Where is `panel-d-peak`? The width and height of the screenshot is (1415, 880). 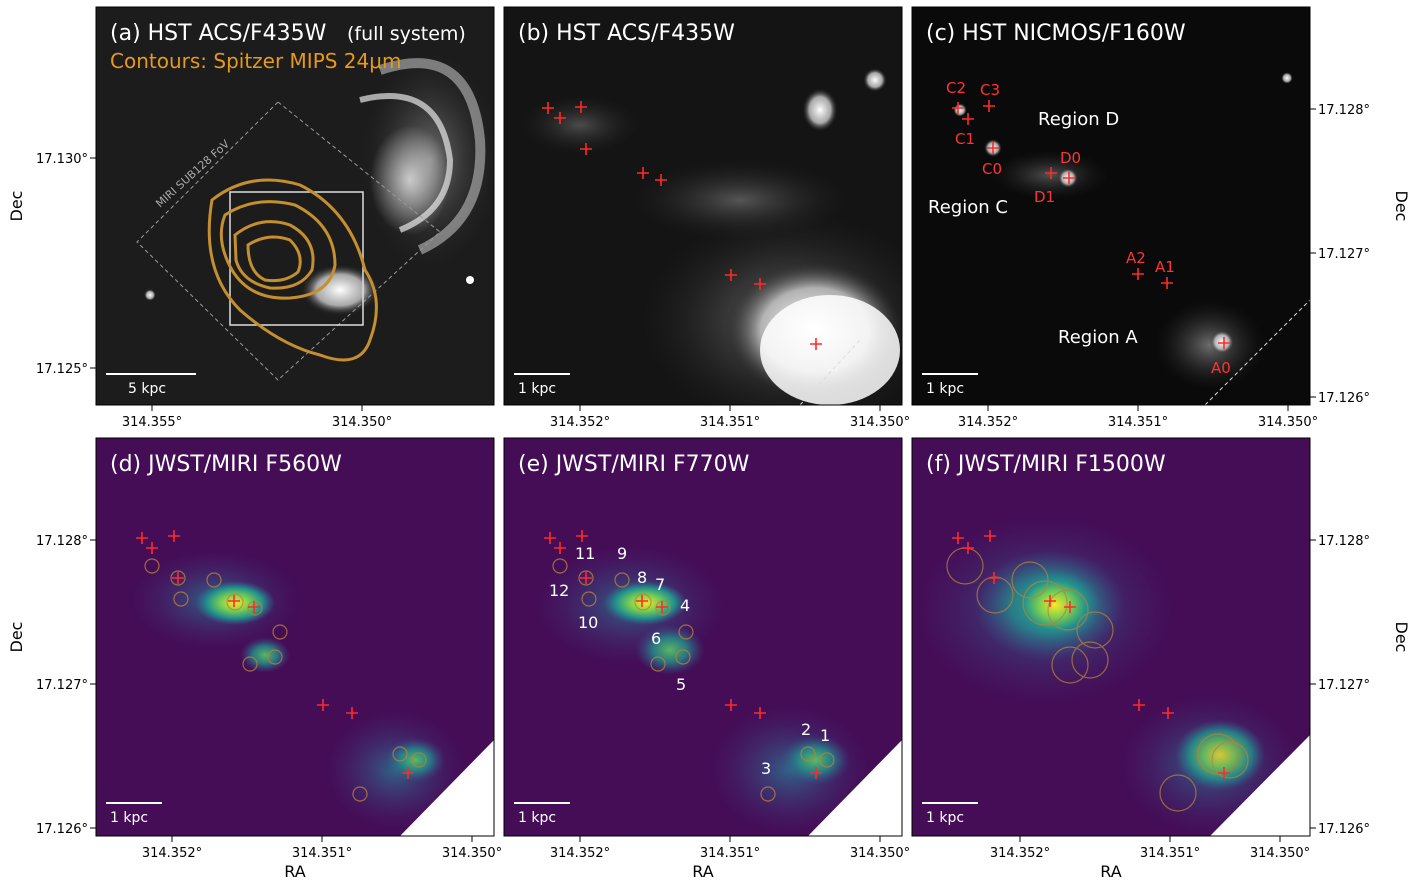 panel-d-peak is located at coordinates (235, 603).